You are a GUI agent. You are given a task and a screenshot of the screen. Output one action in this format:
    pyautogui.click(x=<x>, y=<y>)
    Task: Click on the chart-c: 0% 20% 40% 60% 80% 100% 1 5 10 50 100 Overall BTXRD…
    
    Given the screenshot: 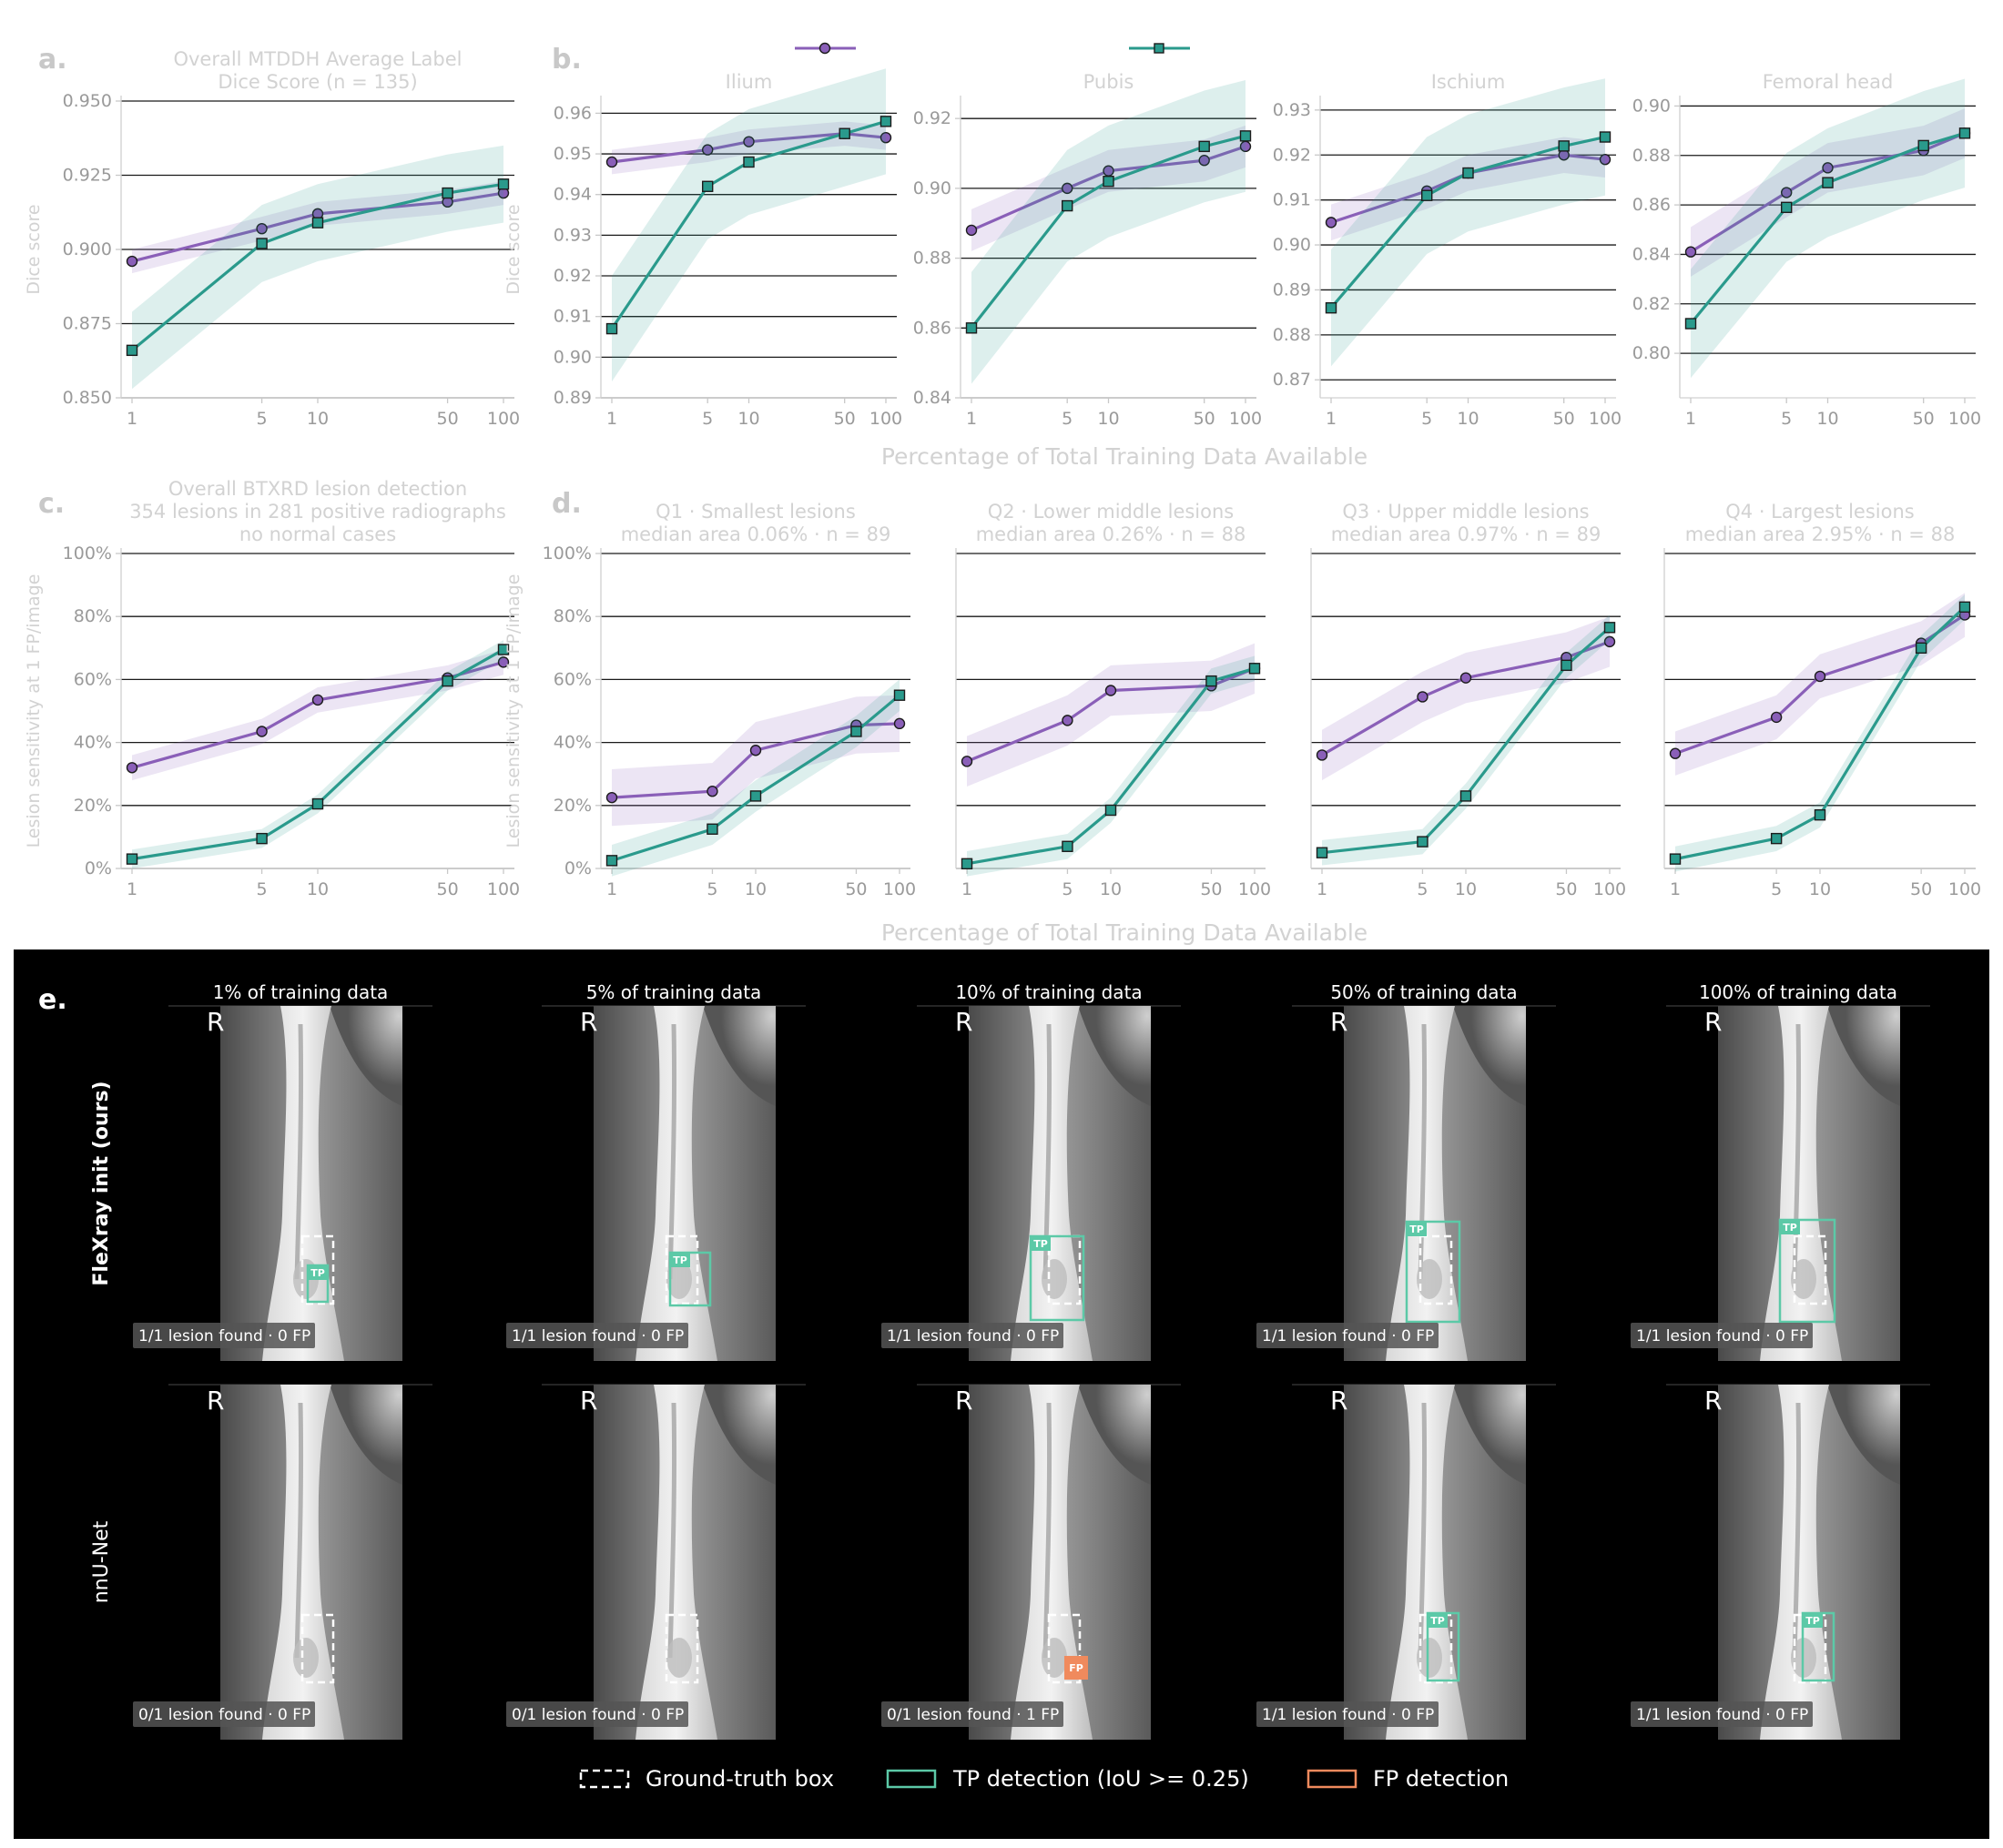 What is the action you would take?
    pyautogui.click(x=272, y=688)
    